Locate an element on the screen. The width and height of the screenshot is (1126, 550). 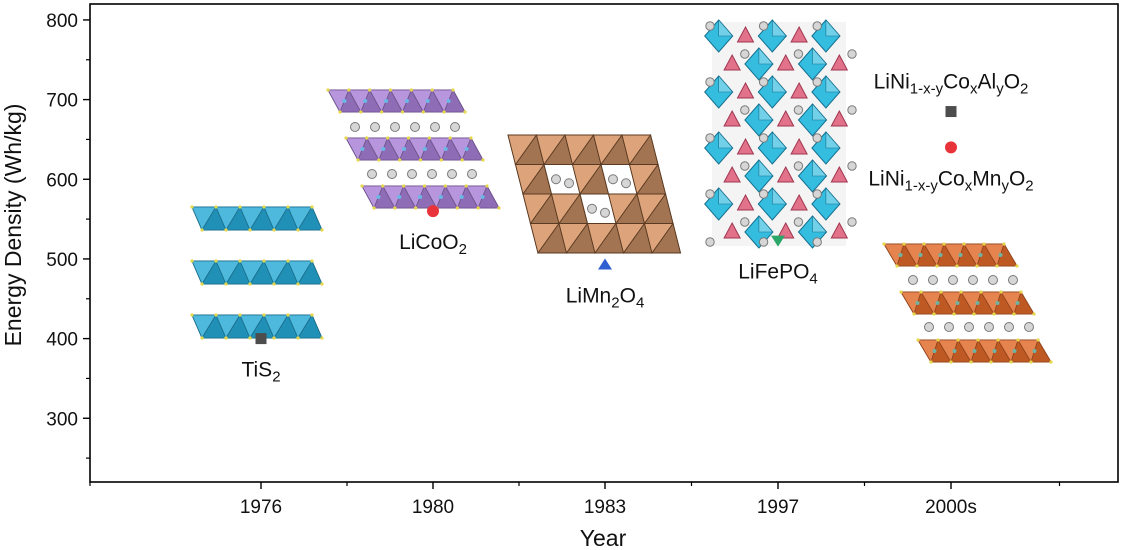
y-axis-title: Energy Density (Wh/kg) is located at coordinates (13, 225).